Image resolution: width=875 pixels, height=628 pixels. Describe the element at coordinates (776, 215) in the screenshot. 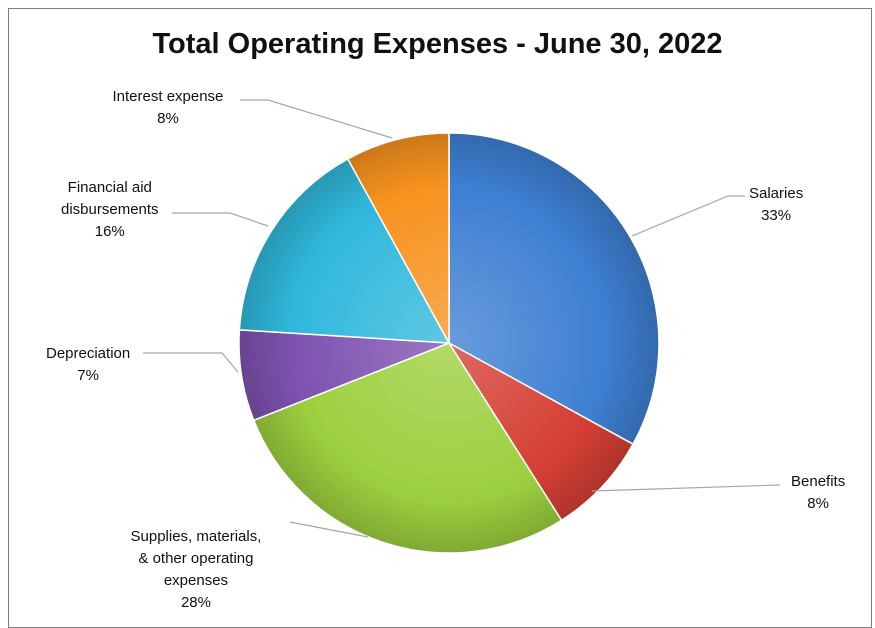

I see `slice-label-percent: 33%` at that location.